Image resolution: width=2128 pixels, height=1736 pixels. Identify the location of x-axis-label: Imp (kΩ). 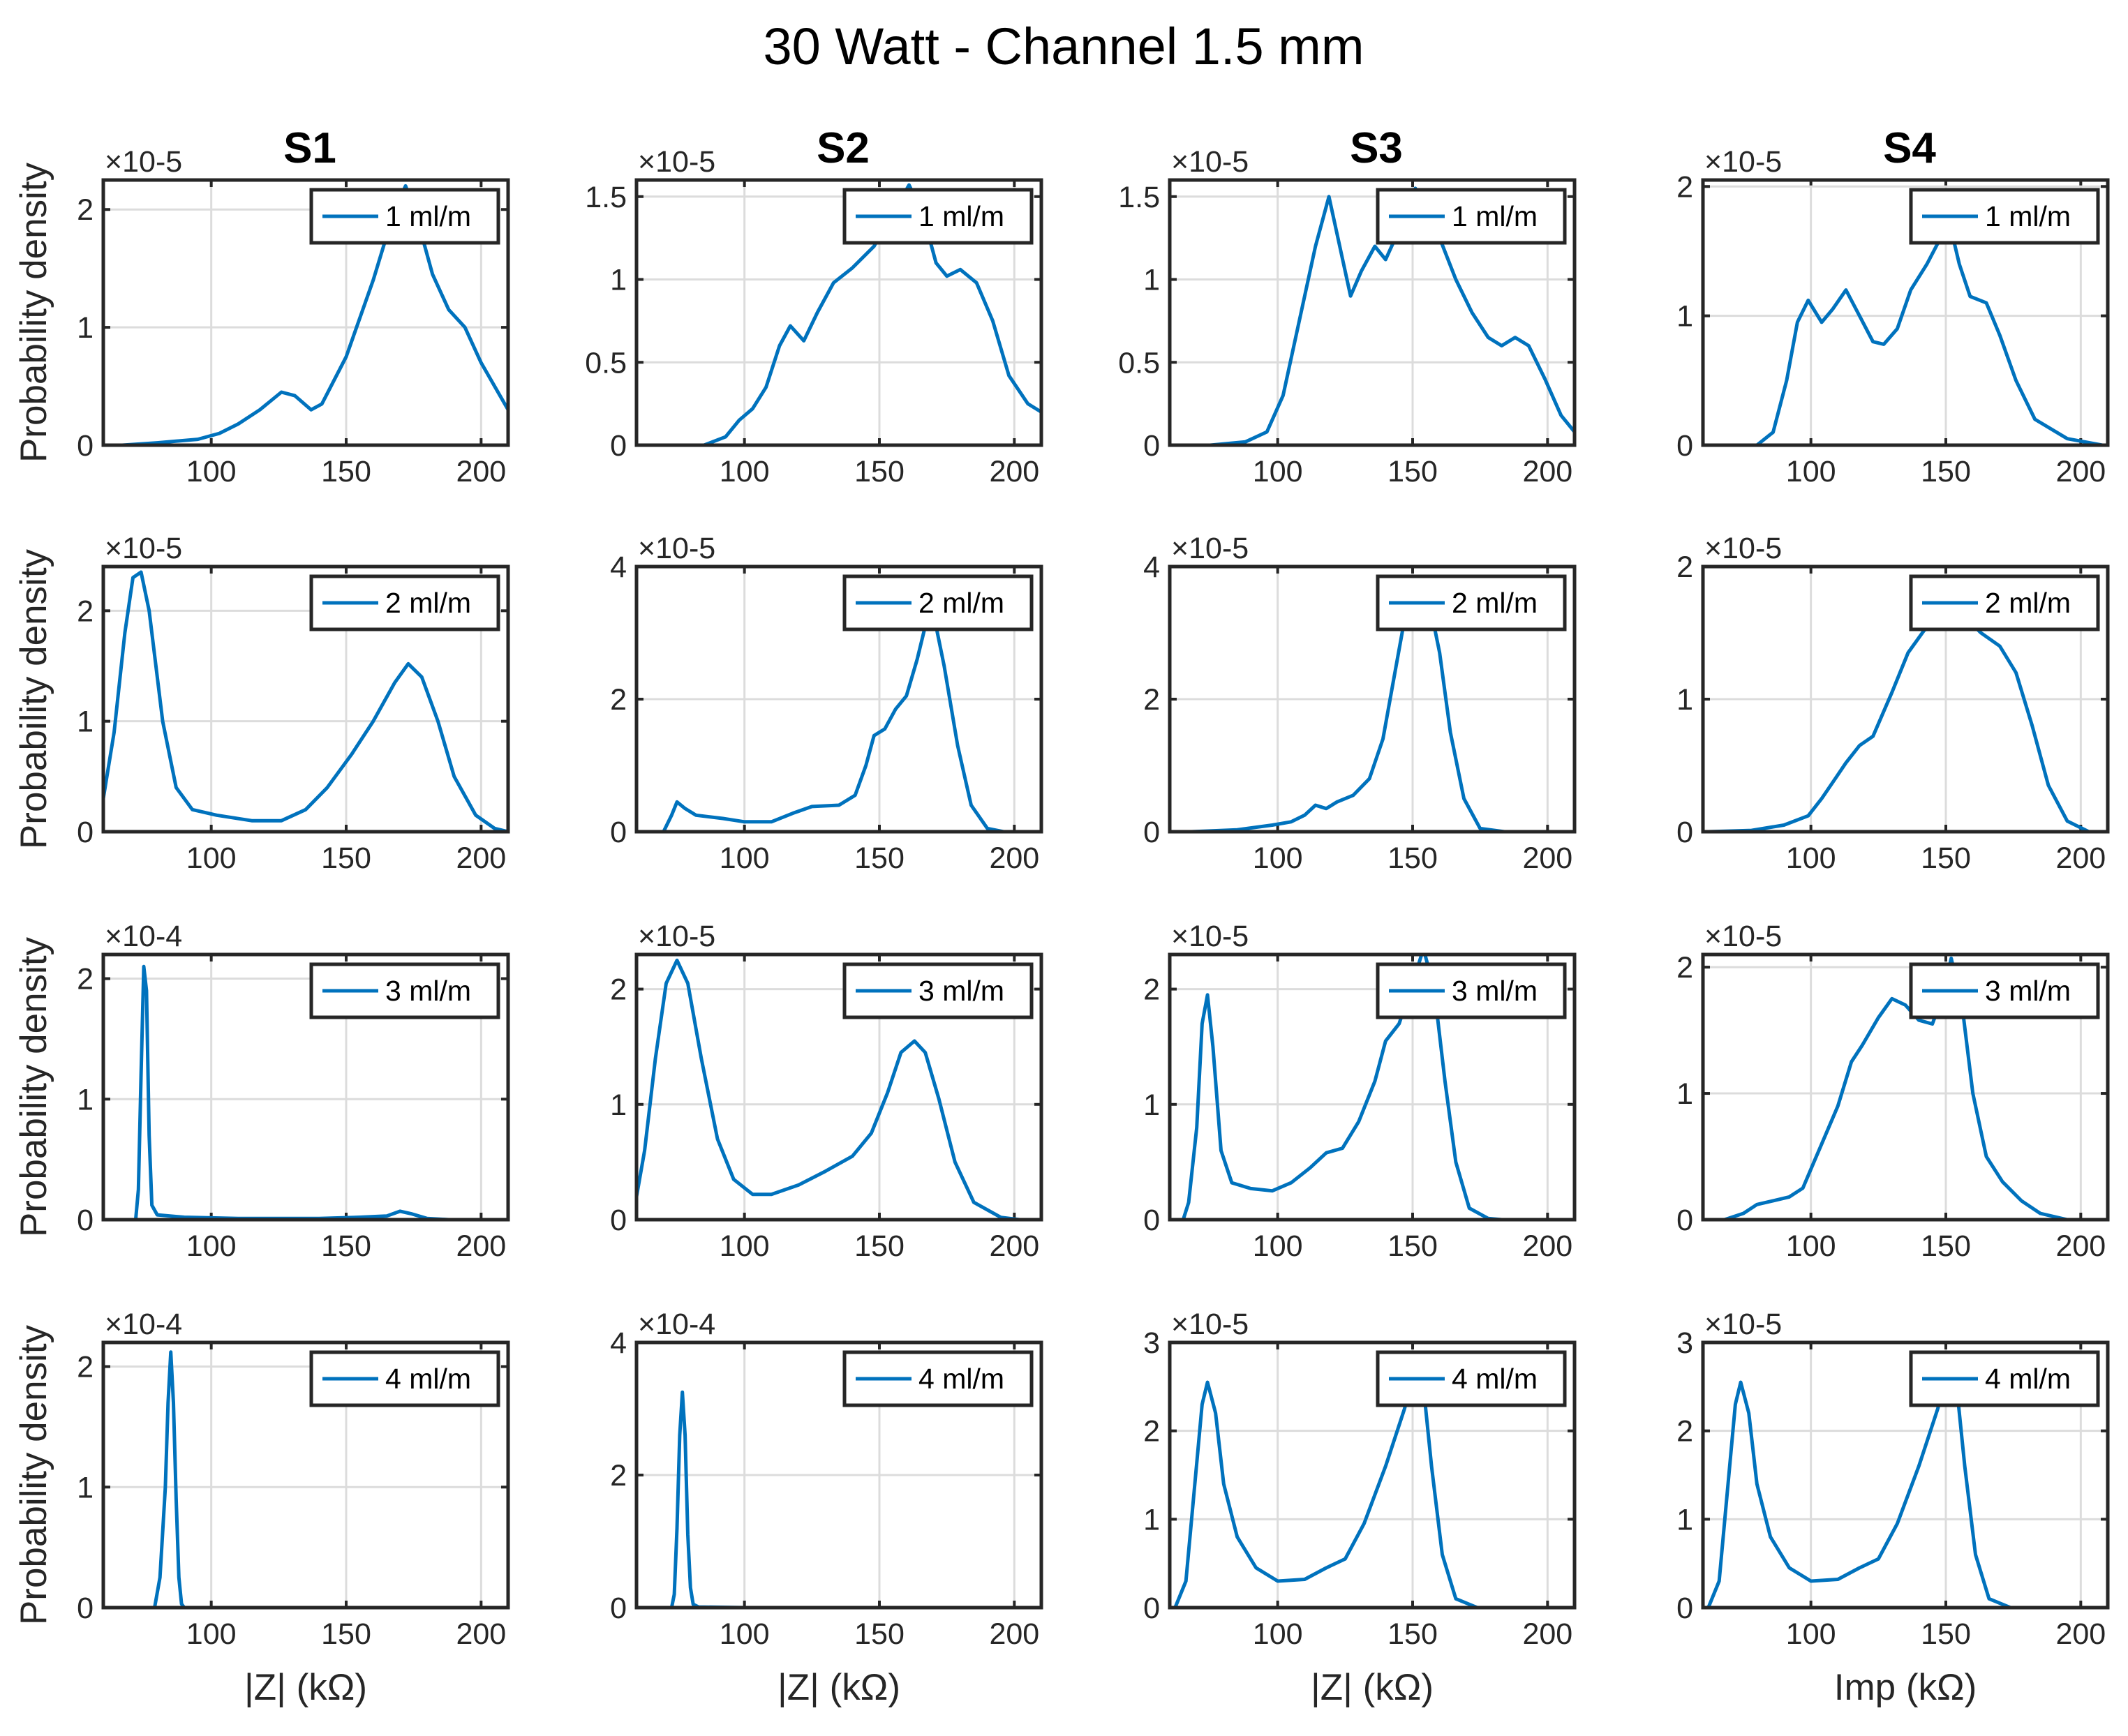
(1905, 1687).